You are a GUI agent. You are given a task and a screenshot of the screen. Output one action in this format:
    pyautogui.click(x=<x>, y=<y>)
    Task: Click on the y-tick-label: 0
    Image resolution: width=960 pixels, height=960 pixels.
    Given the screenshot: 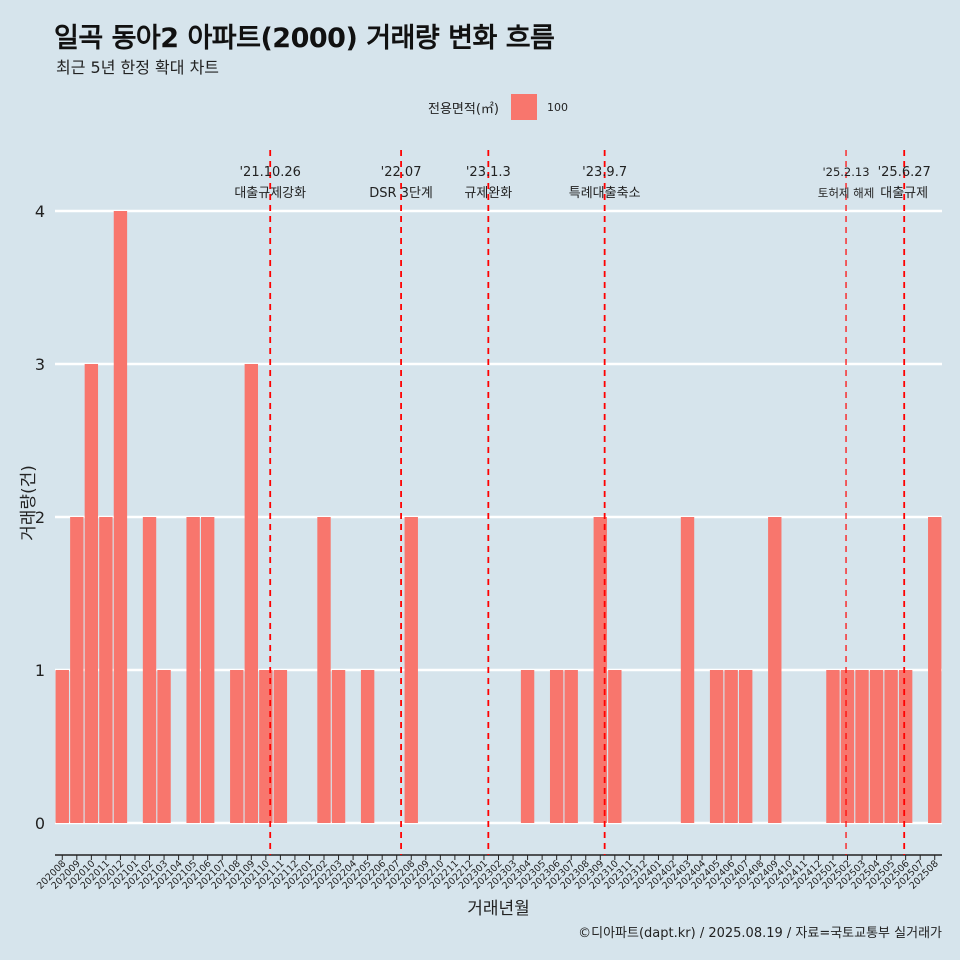 What is the action you would take?
    pyautogui.click(x=40, y=823)
    